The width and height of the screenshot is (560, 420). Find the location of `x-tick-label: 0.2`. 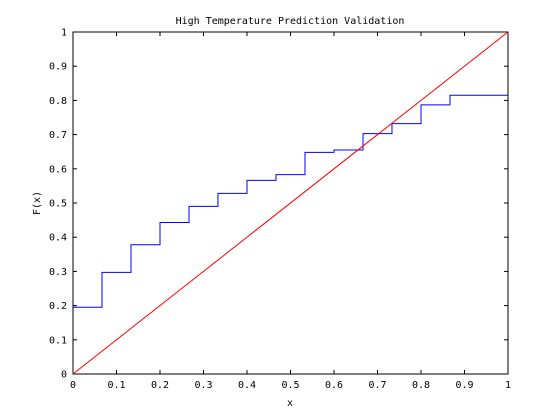

x-tick-label: 0.2 is located at coordinates (160, 385).